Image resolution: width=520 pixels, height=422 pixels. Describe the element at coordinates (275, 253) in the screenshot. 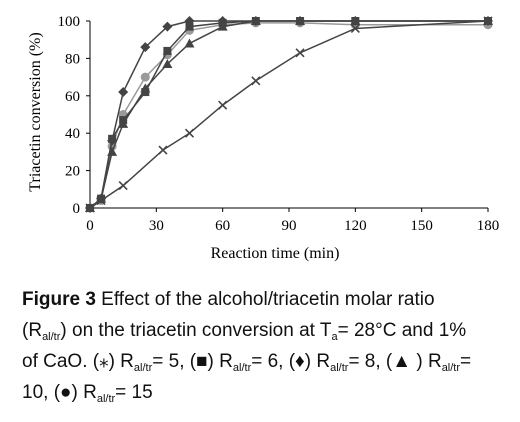

I see `x-axis-title: Reaction time (min)` at that location.